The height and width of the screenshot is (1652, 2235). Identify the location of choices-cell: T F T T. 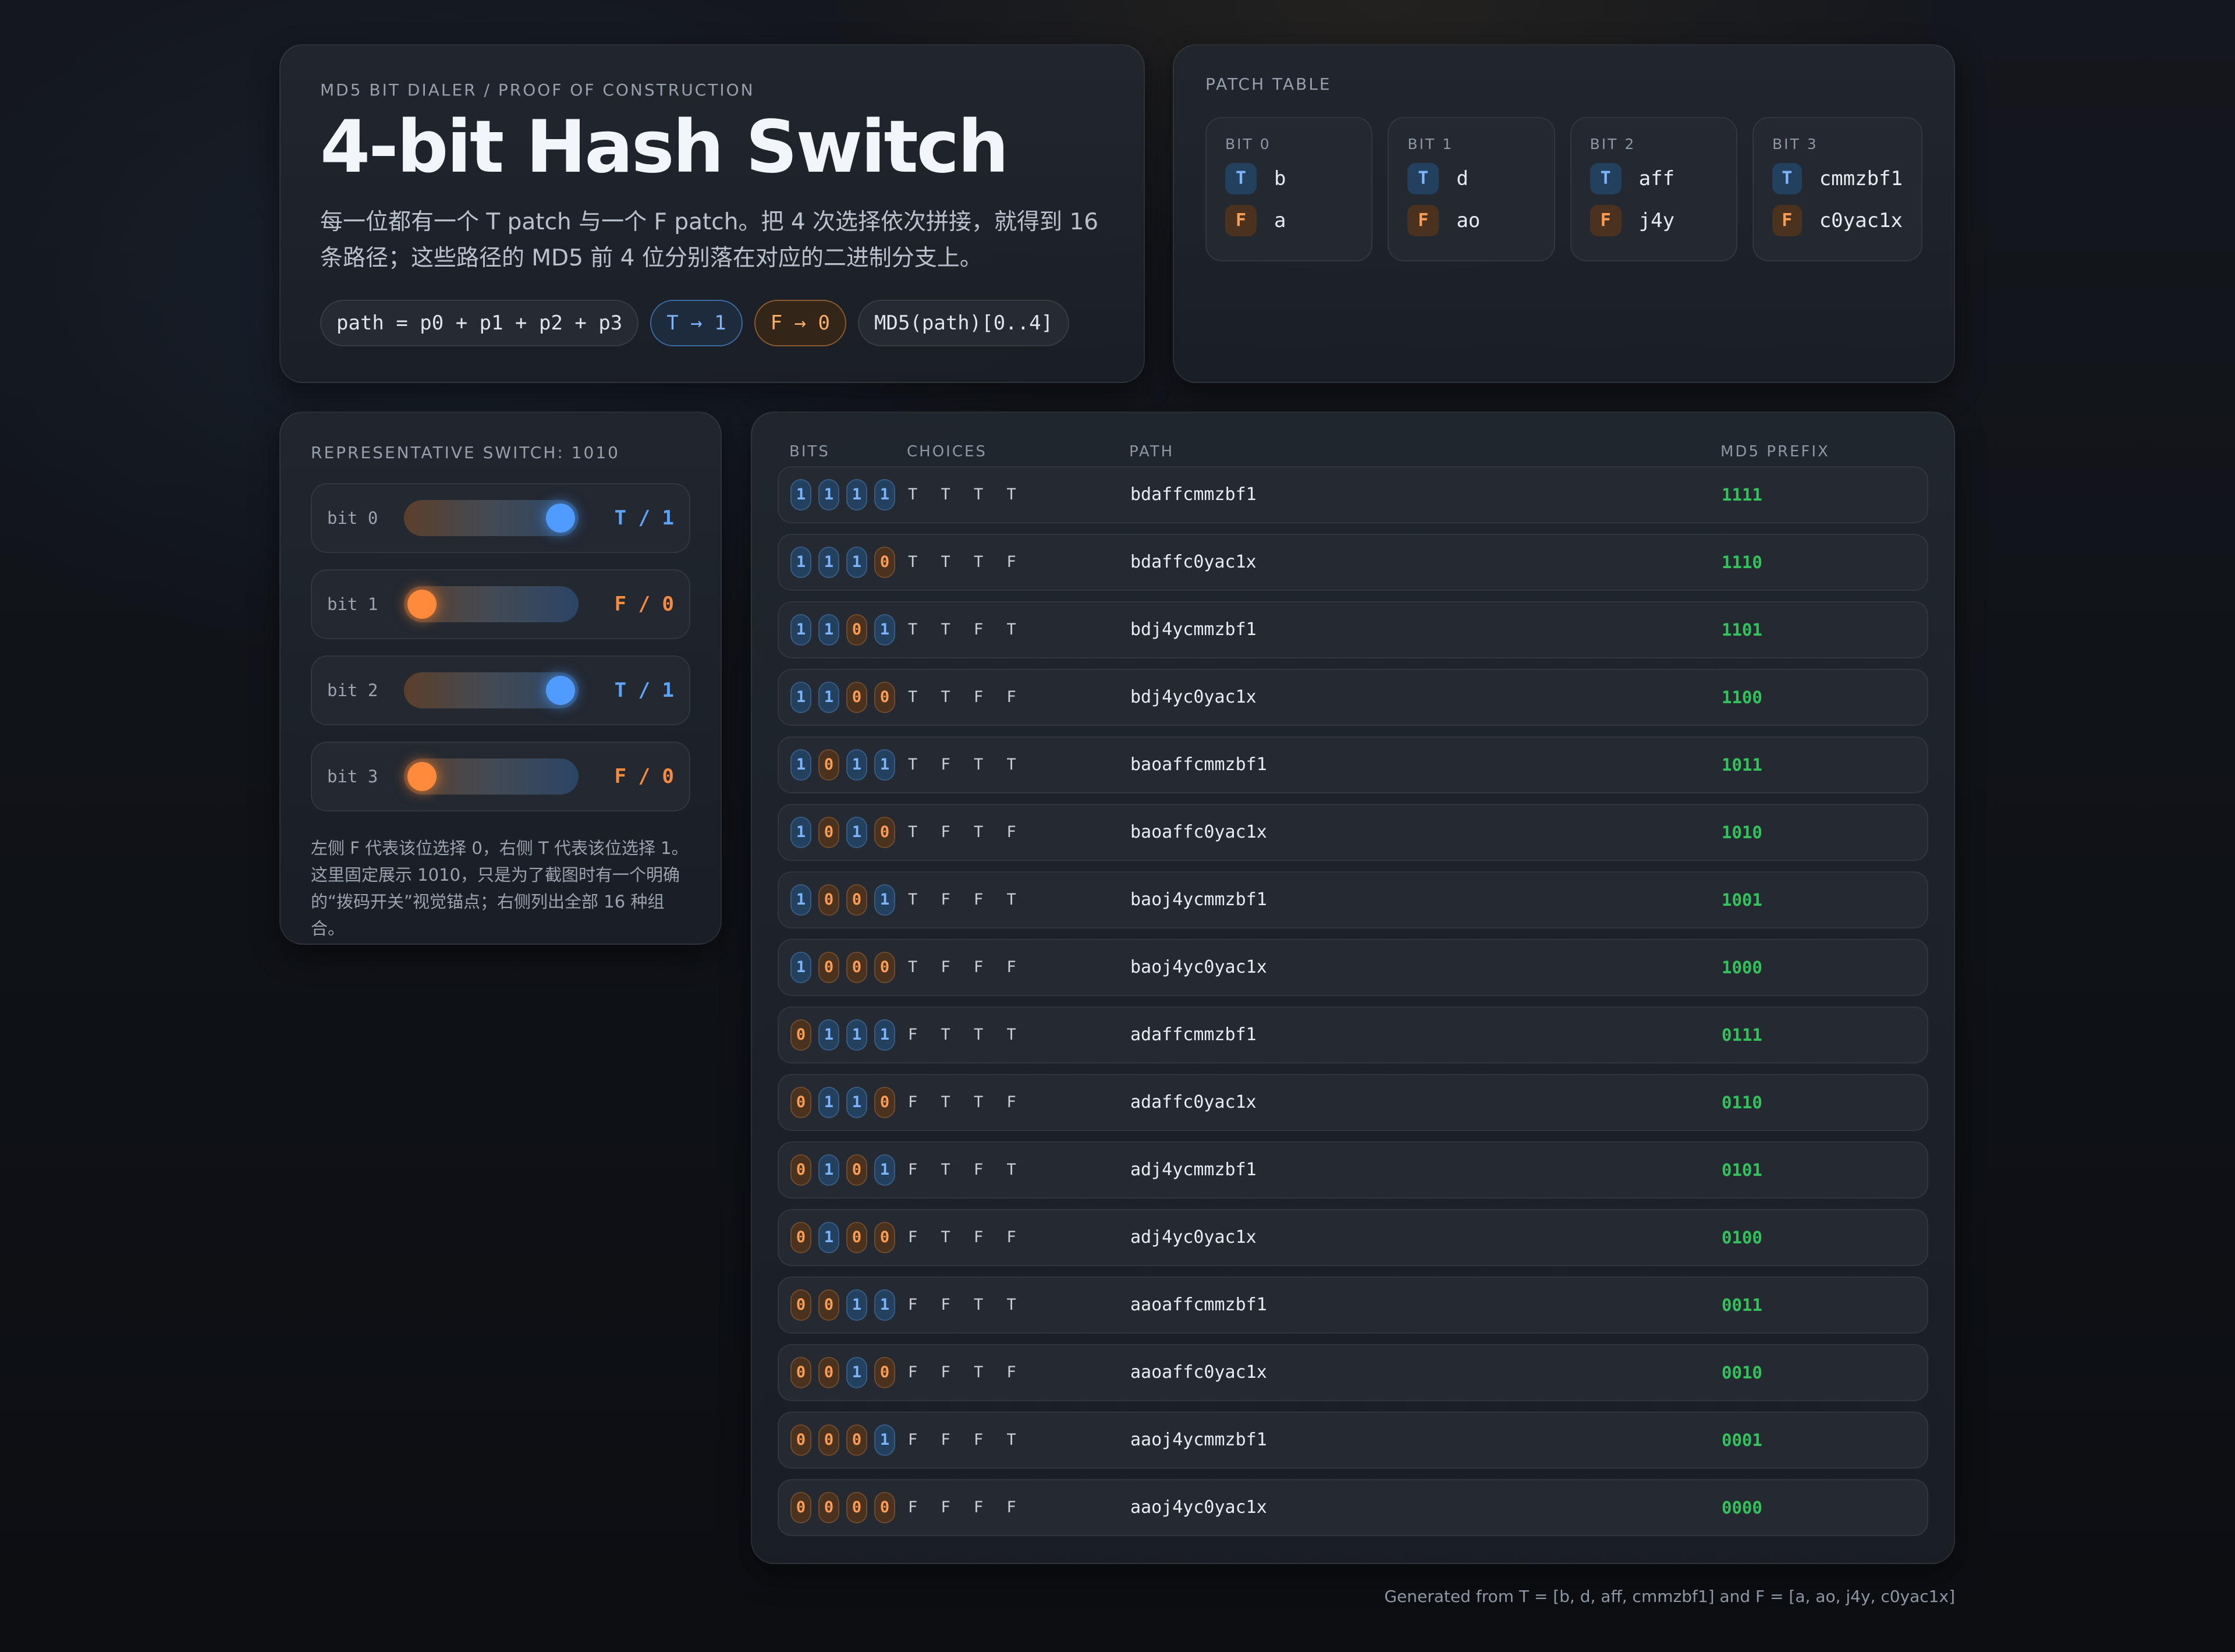
(965, 765).